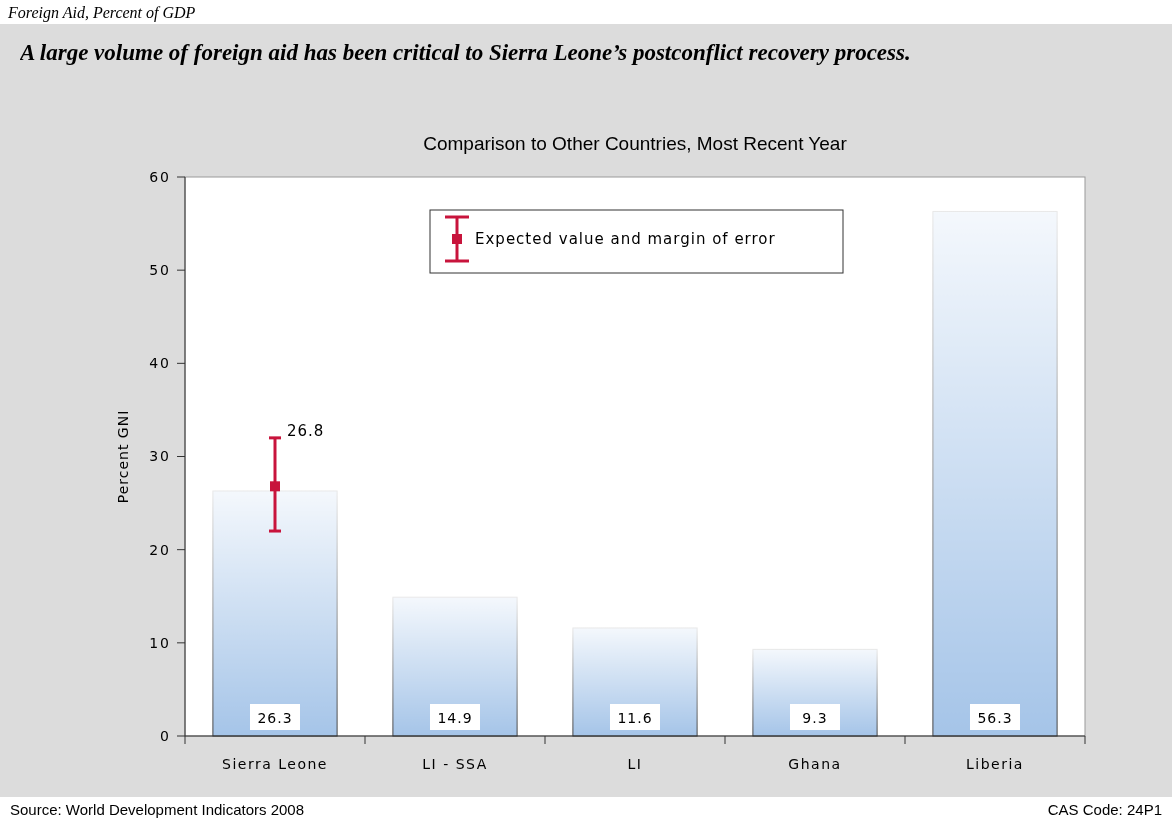 This screenshot has height=821, width=1172. I want to click on y-tick-label: 30, so click(160, 456).